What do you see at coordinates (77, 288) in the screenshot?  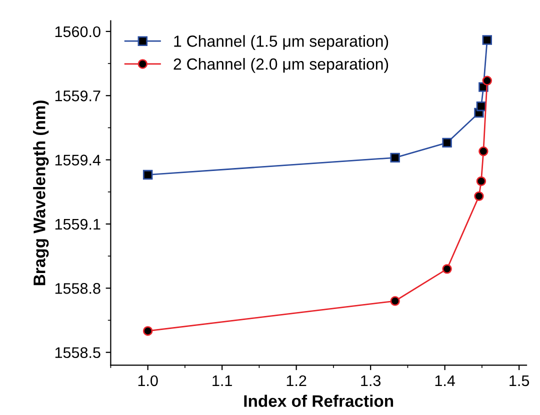 I see `y-tick-label: 1558.8` at bounding box center [77, 288].